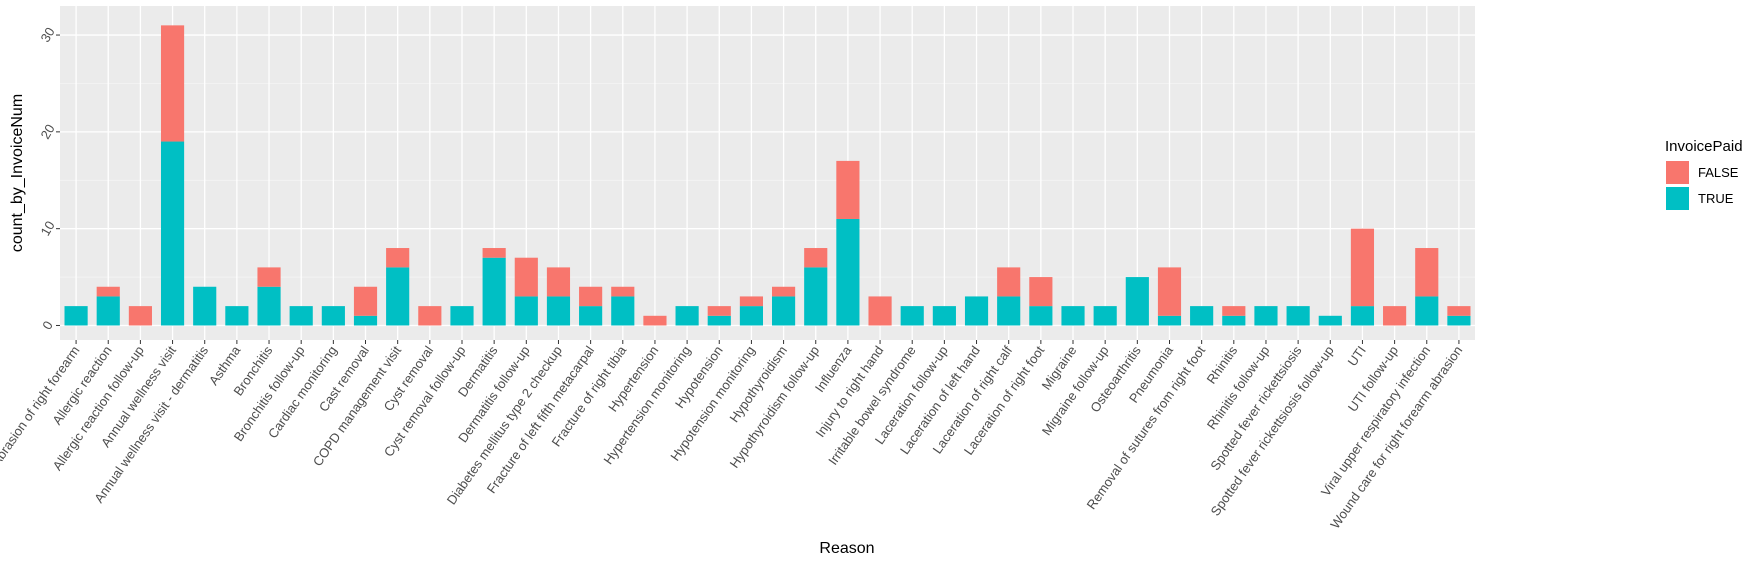 The image size is (1760, 561). I want to click on y-axis: 0 10 20 30, so click(48, 178).